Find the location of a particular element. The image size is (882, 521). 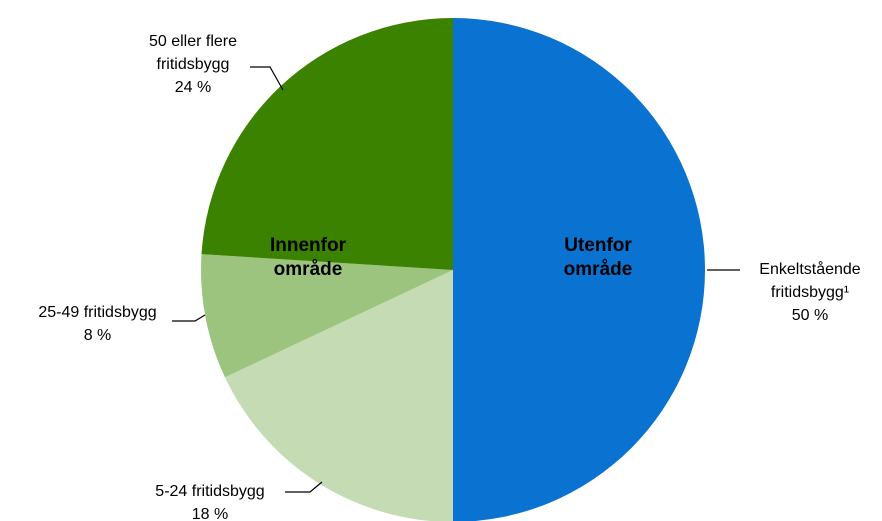

value-label: 24 % is located at coordinates (193, 87).